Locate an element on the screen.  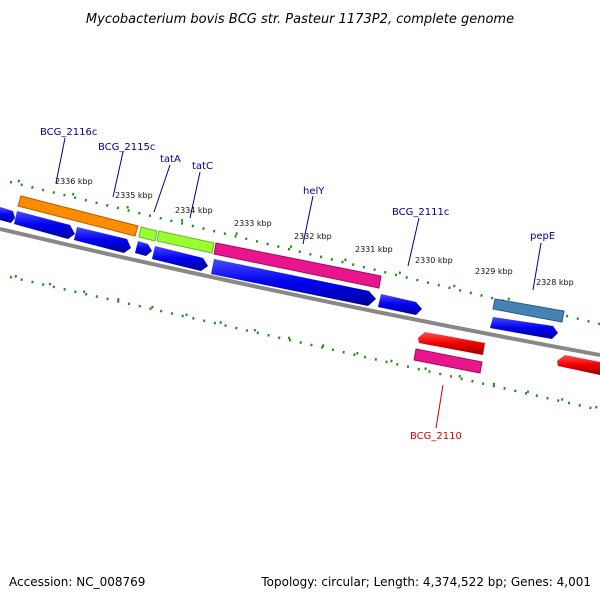
feature-bcg-2116c is located at coordinates (78, 216).